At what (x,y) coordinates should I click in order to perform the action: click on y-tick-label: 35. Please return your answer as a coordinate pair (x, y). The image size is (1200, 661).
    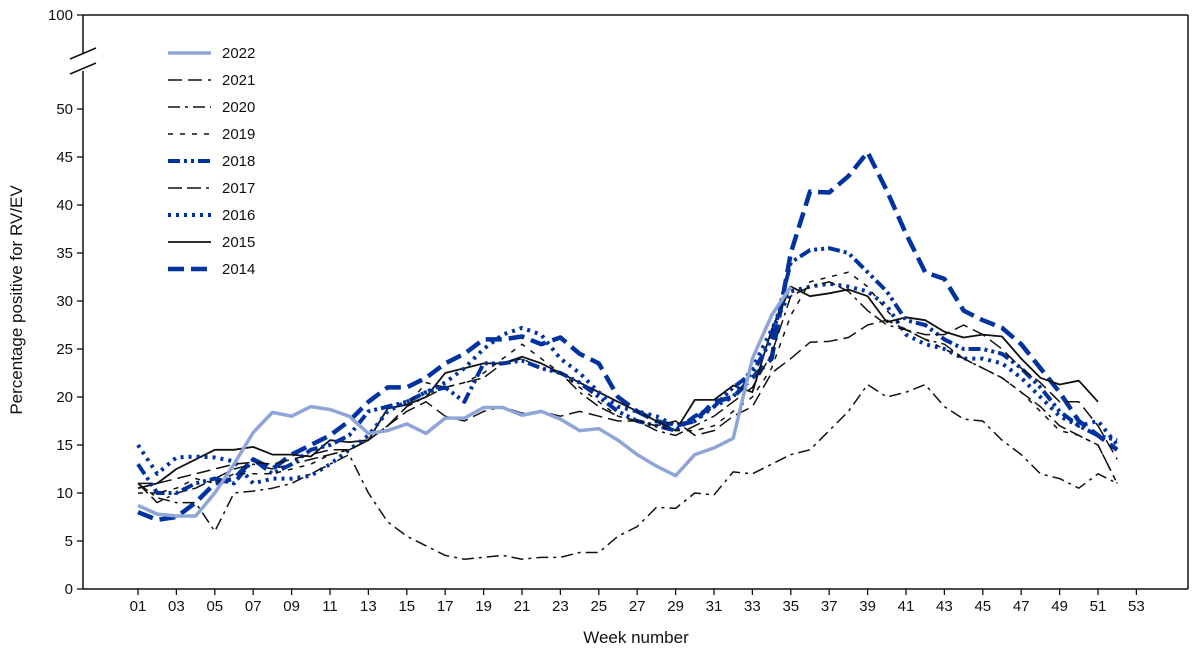
    Looking at the image, I should click on (64, 253).